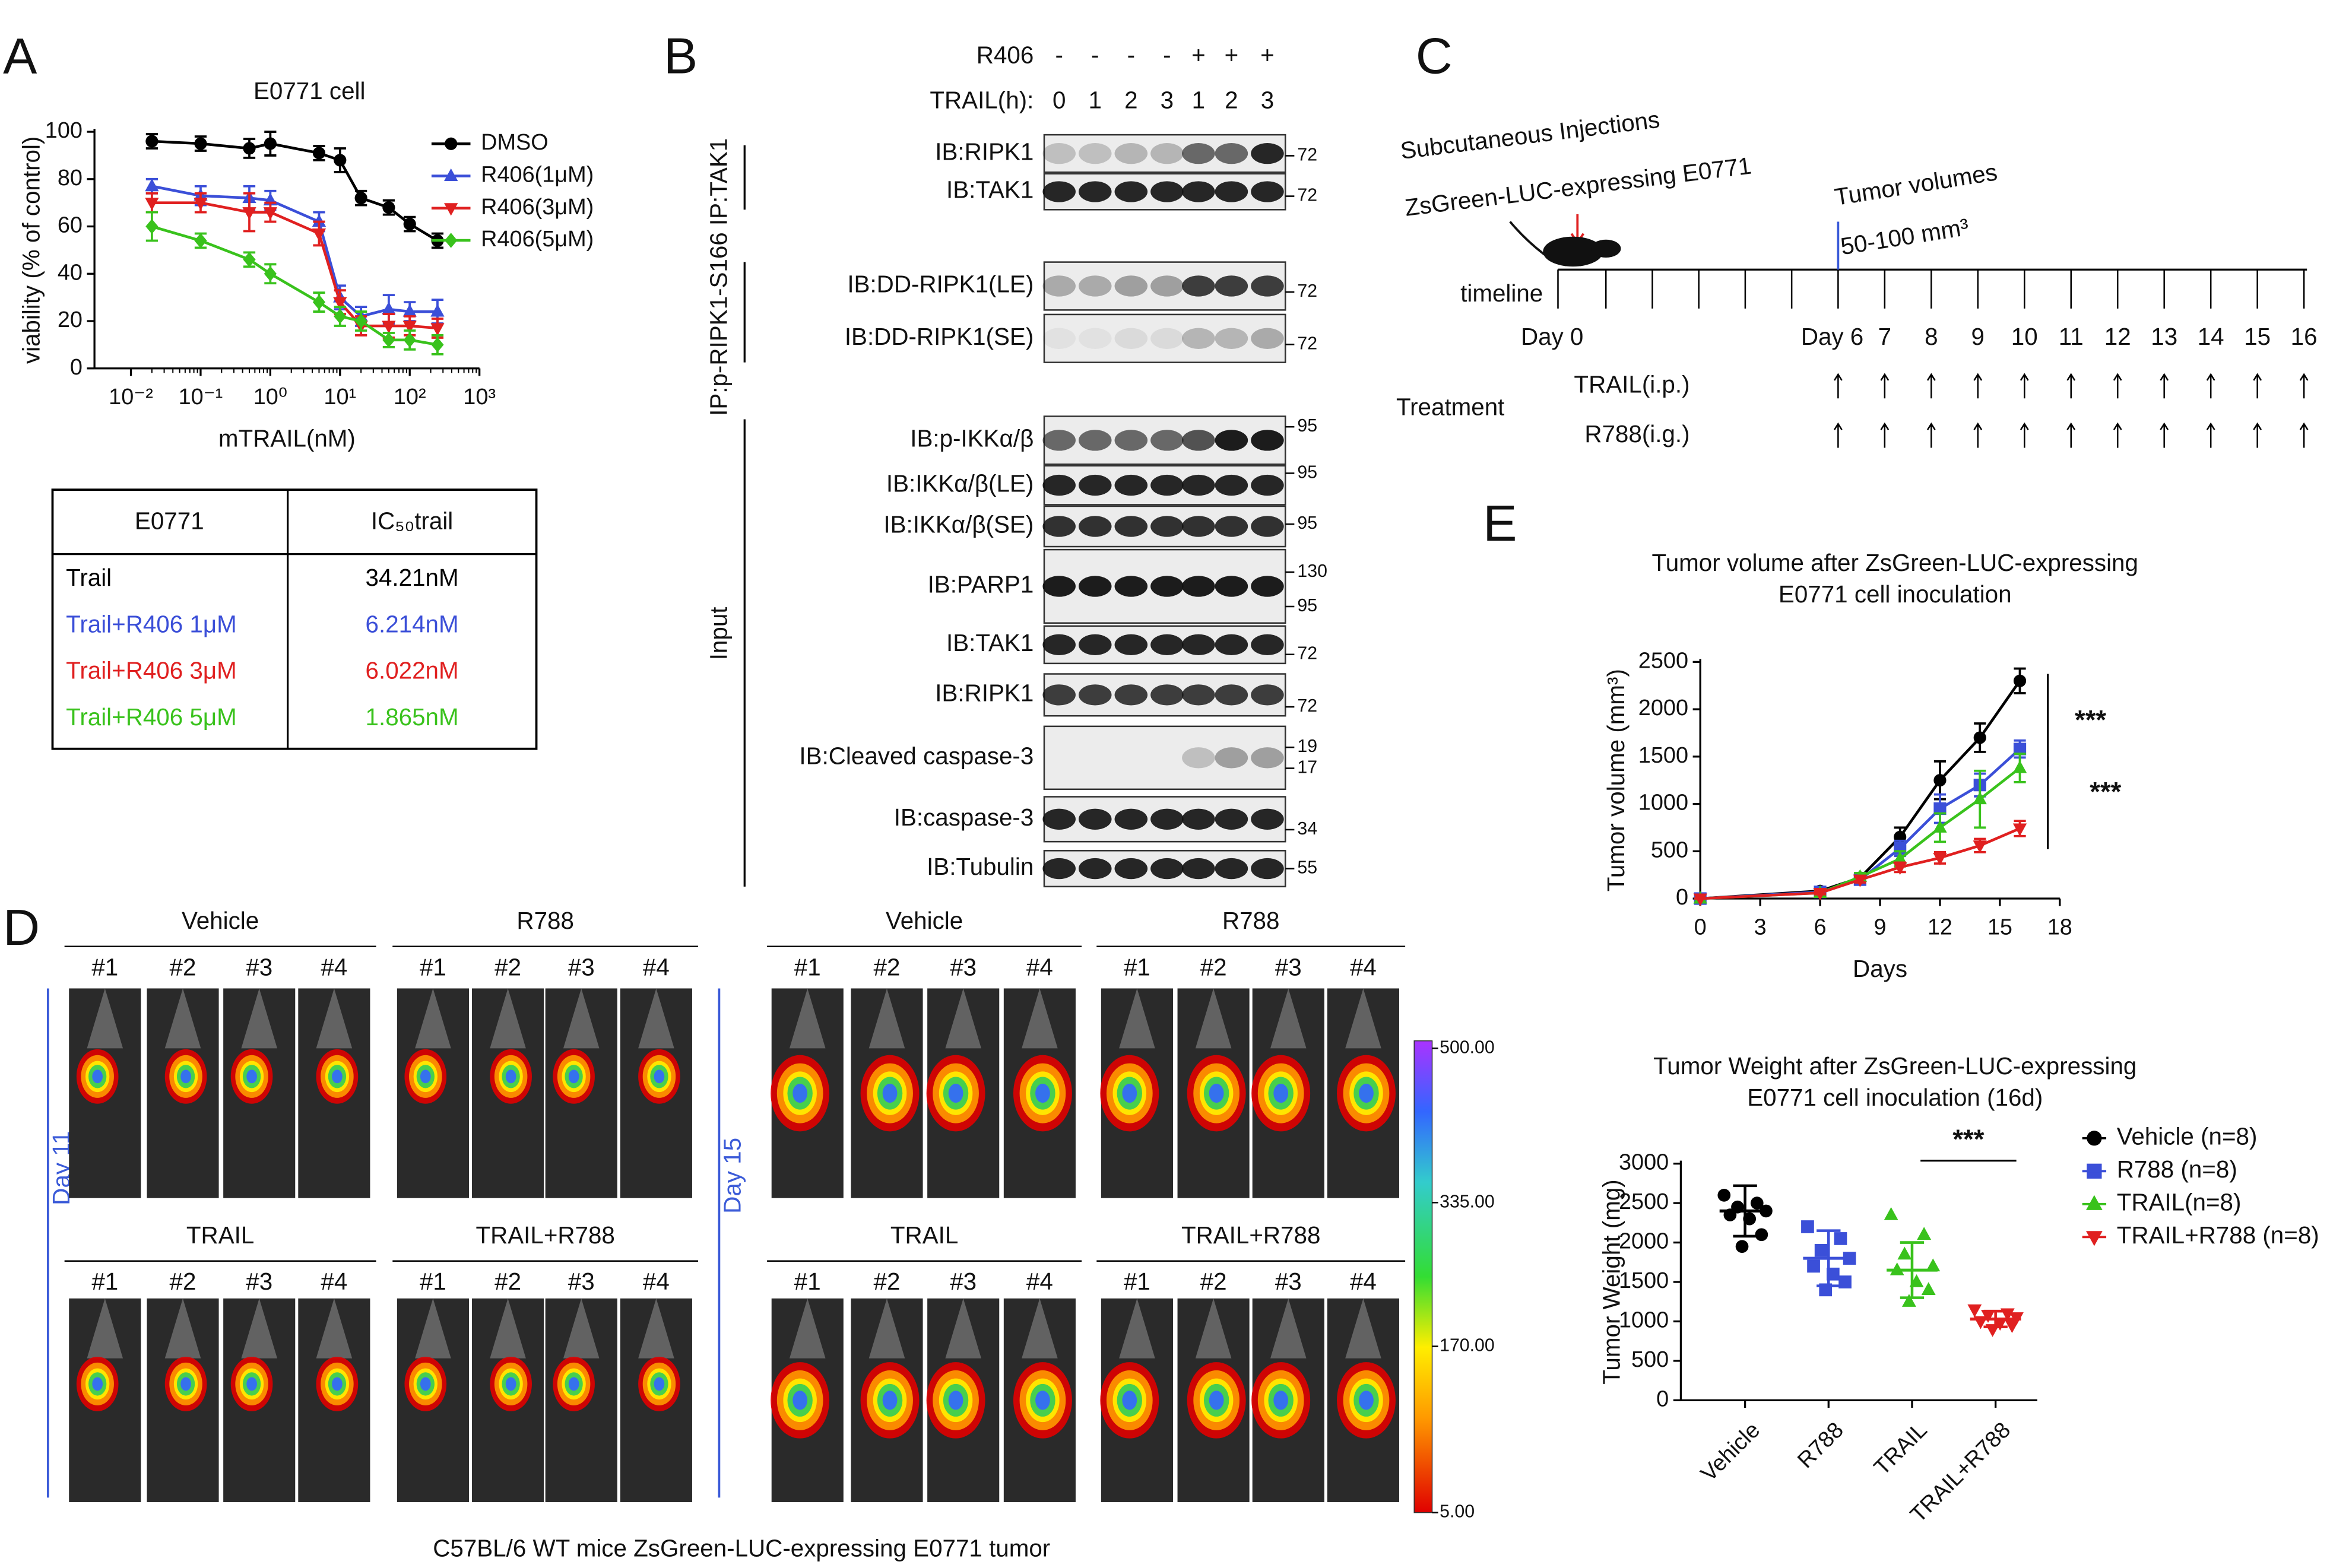 The height and width of the screenshot is (1568, 2349). What do you see at coordinates (89, 577) in the screenshot?
I see `table-cell: Trail` at bounding box center [89, 577].